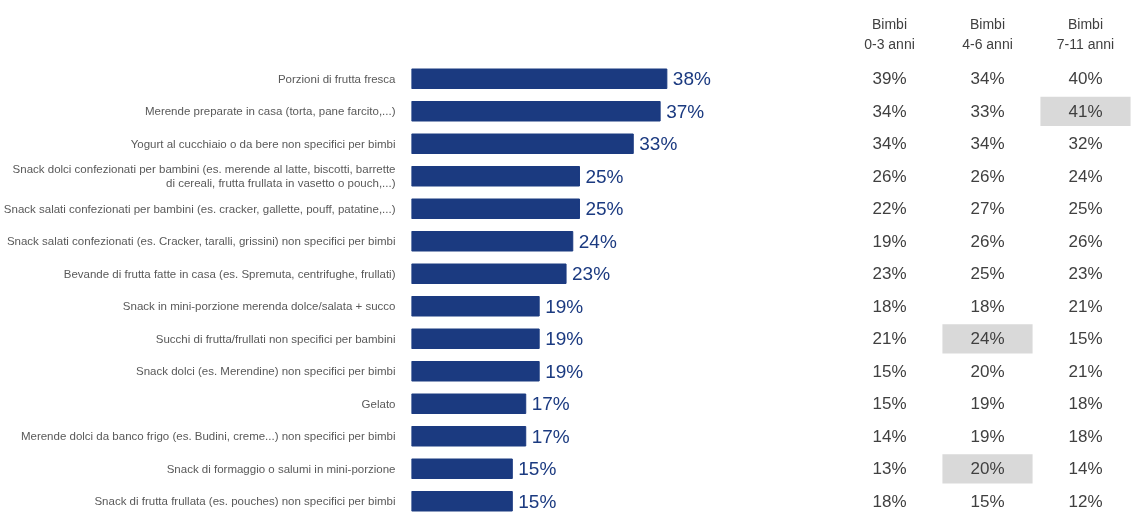 The image size is (1136, 521). I want to click on y-tick-label: Snack dolci confezionati per bambini (es. merende al latte, biscotti, barrette di cereali, frutta frullata in vasetto o pouch,...), so click(204, 176).